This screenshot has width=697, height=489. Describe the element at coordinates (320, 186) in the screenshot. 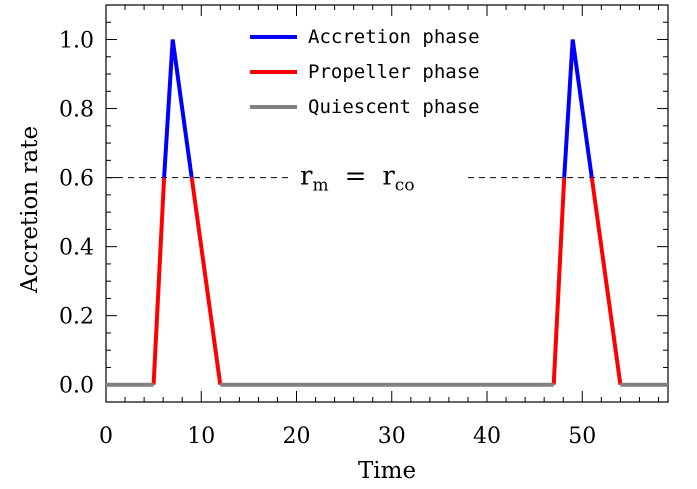

I see `threshold-label-sub-m: m` at that location.